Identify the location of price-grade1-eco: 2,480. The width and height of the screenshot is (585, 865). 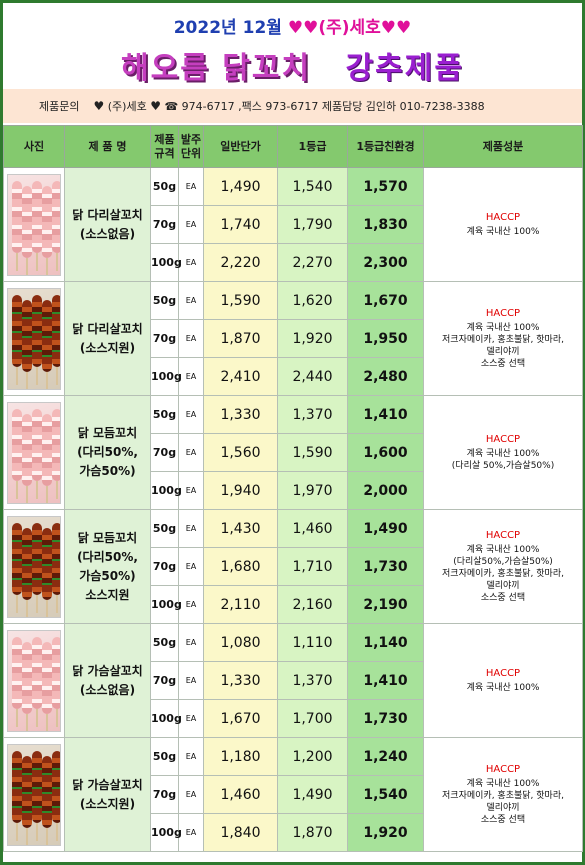
(385, 376).